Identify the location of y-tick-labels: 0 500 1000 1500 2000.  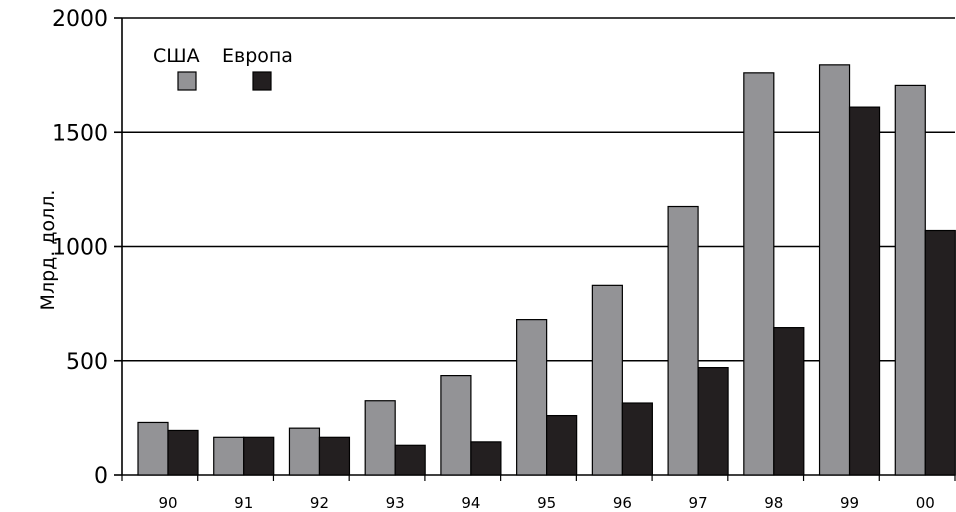
(80, 248).